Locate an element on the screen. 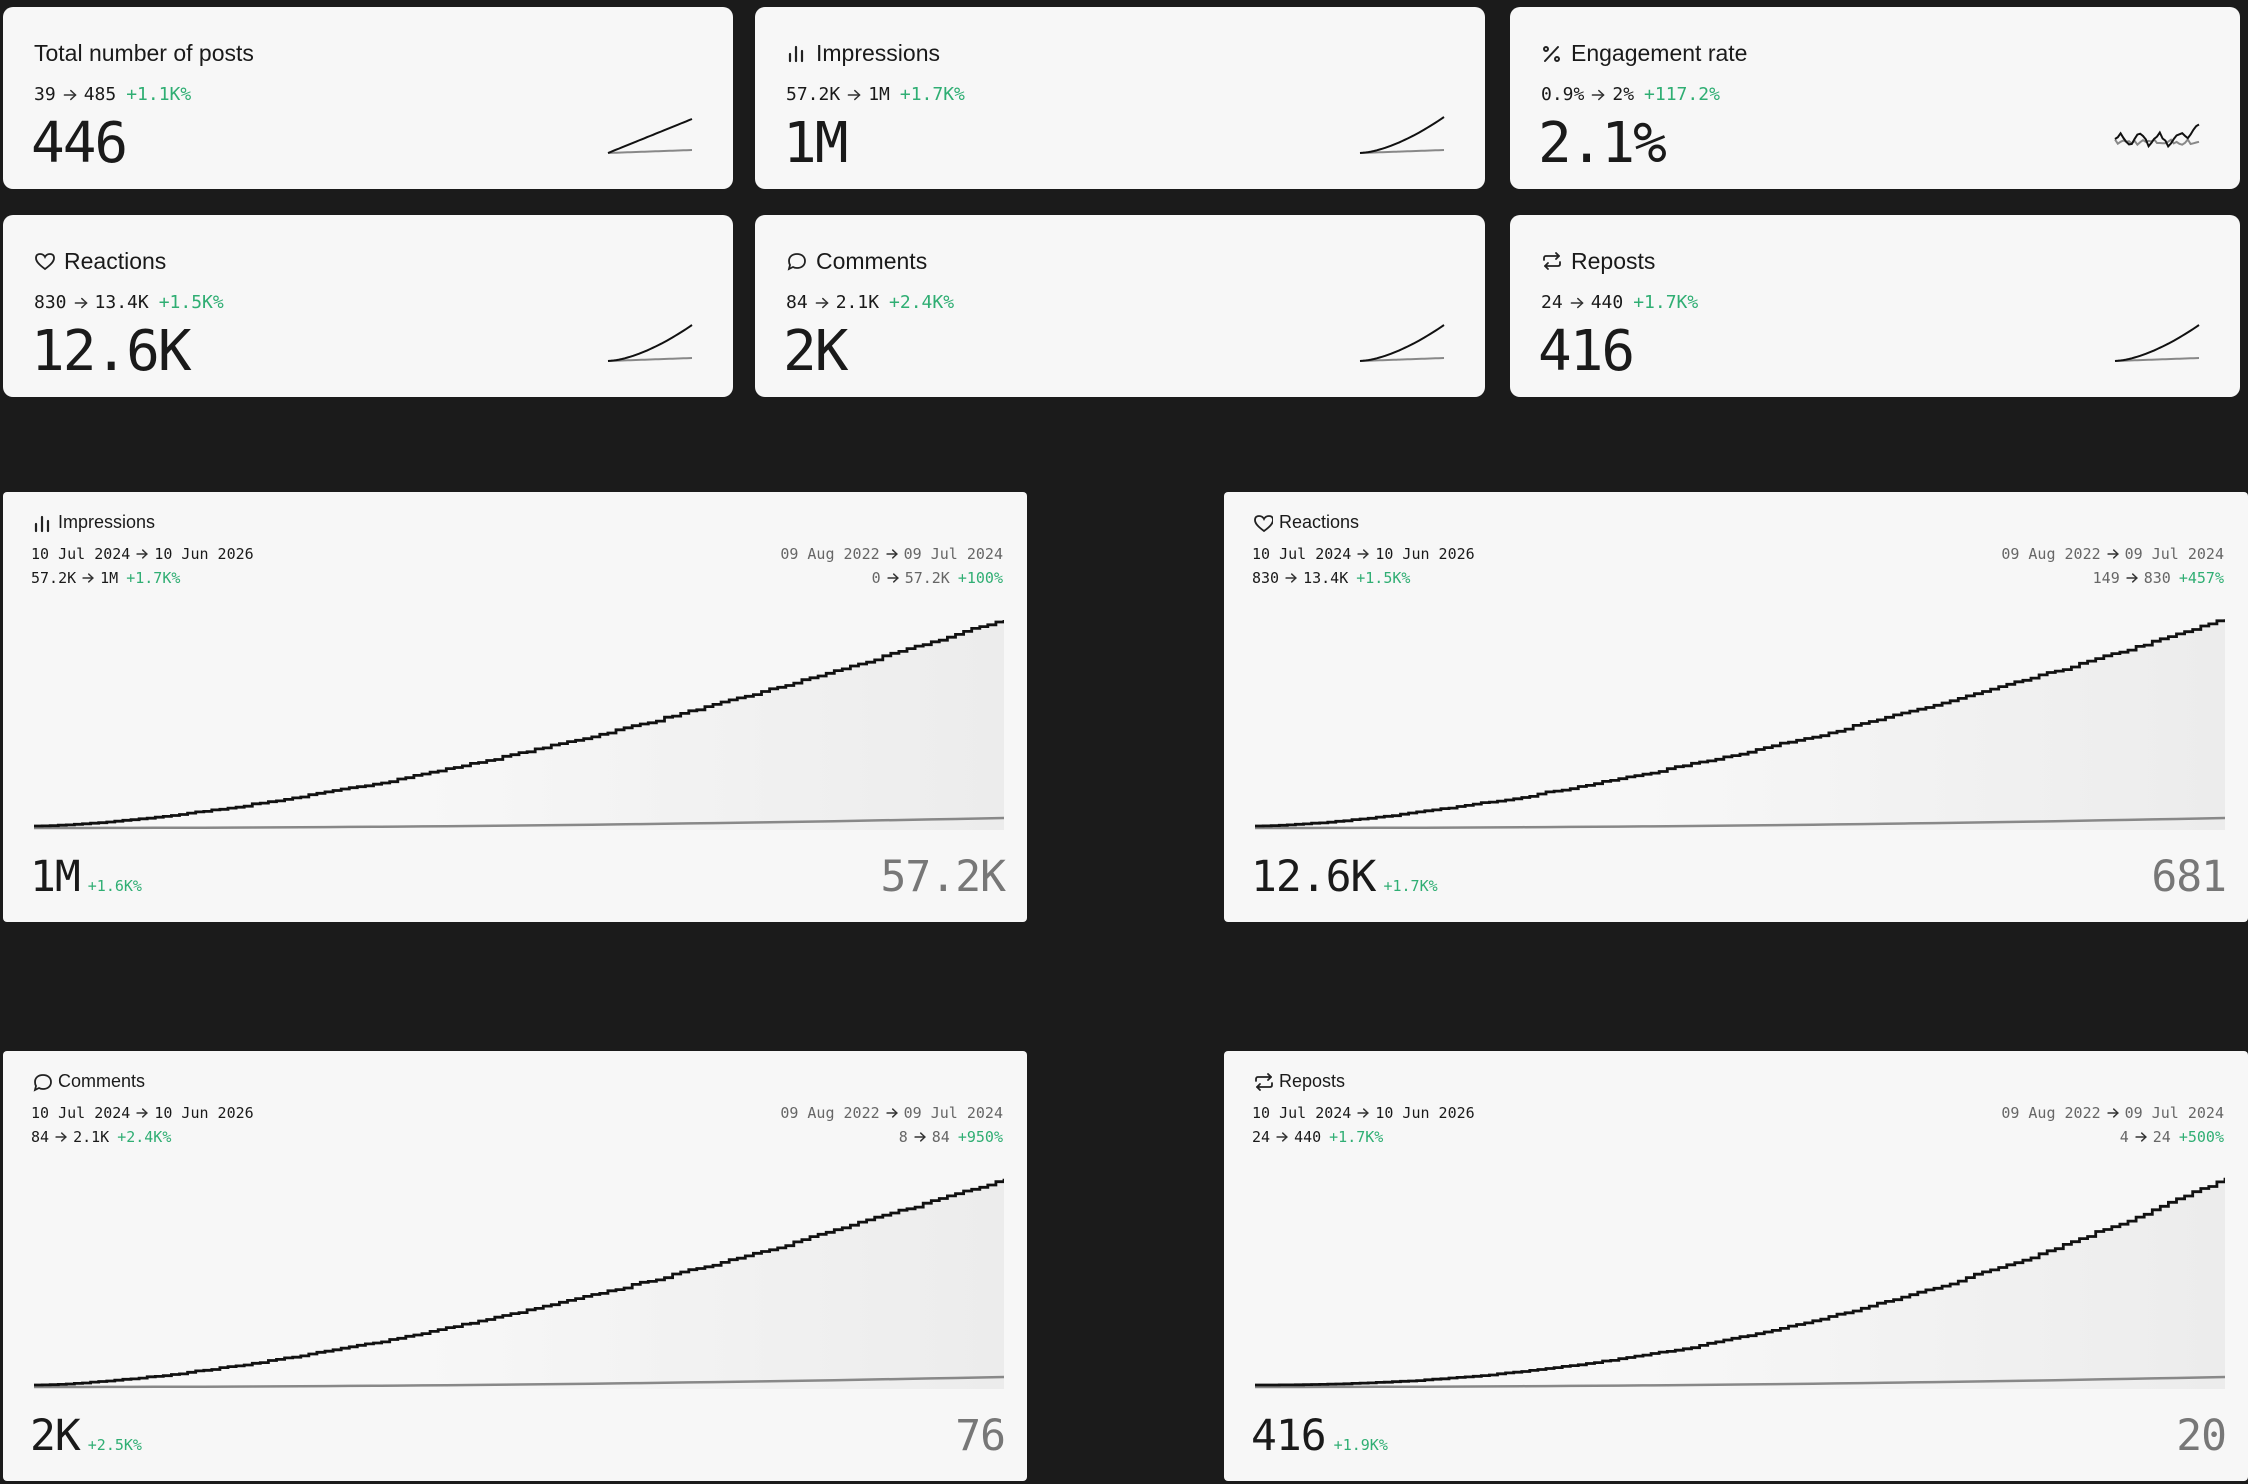 The image size is (2248, 1484). previous-from: 8 is located at coordinates (903, 1137).